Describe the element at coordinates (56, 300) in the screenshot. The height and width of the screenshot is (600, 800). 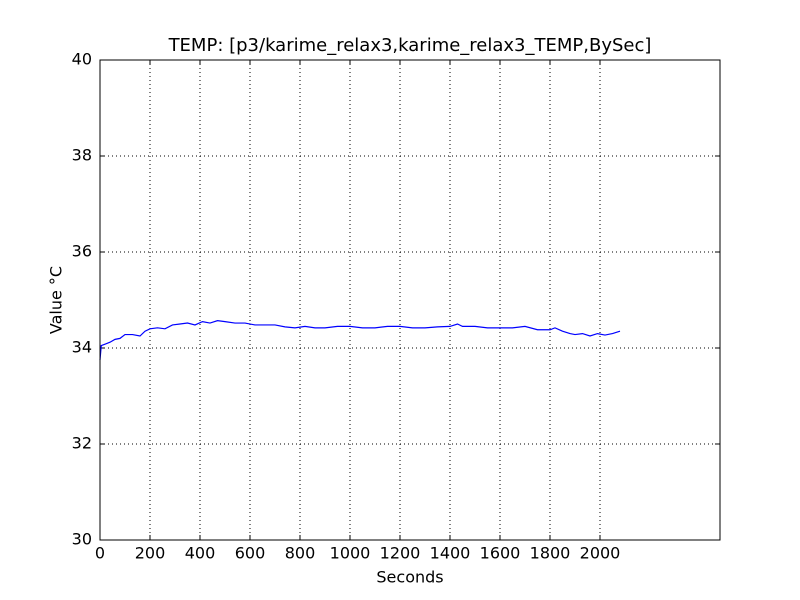
I see `y-axis-label: Value °C` at that location.